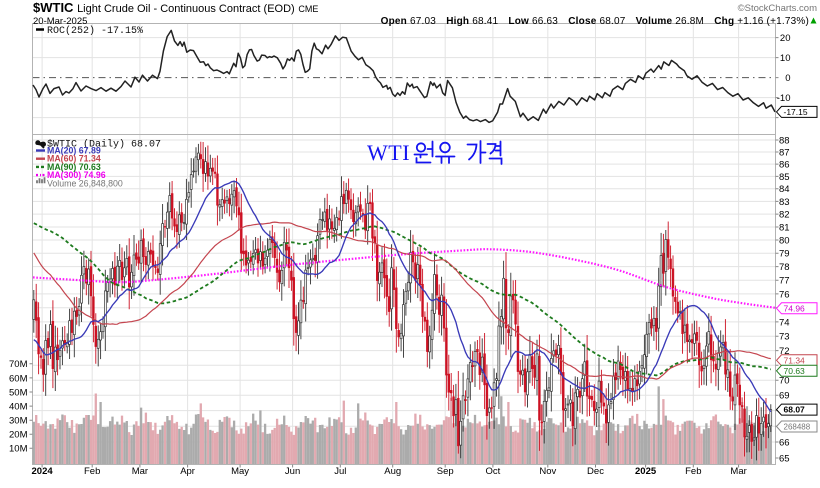 This screenshot has height=488, width=820. I want to click on svg-text: ©StockCharts.com, so click(777, 8).